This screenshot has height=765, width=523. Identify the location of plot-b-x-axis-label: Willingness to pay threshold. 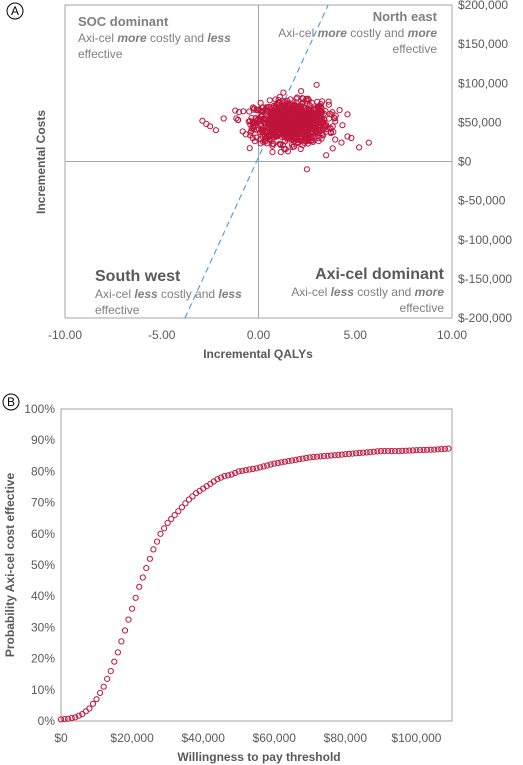
(258, 757).